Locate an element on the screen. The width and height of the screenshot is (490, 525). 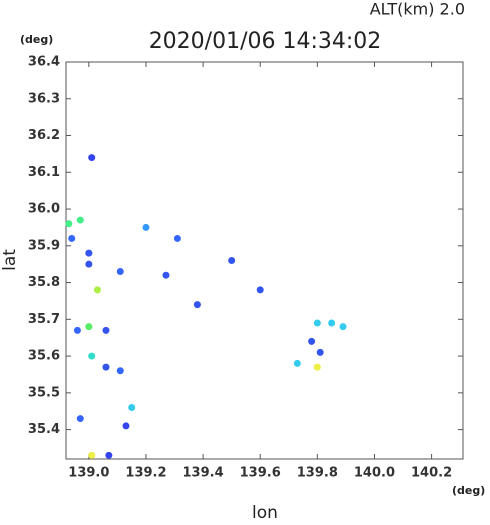
y-tick-label: 36.0 is located at coordinates (44, 209).